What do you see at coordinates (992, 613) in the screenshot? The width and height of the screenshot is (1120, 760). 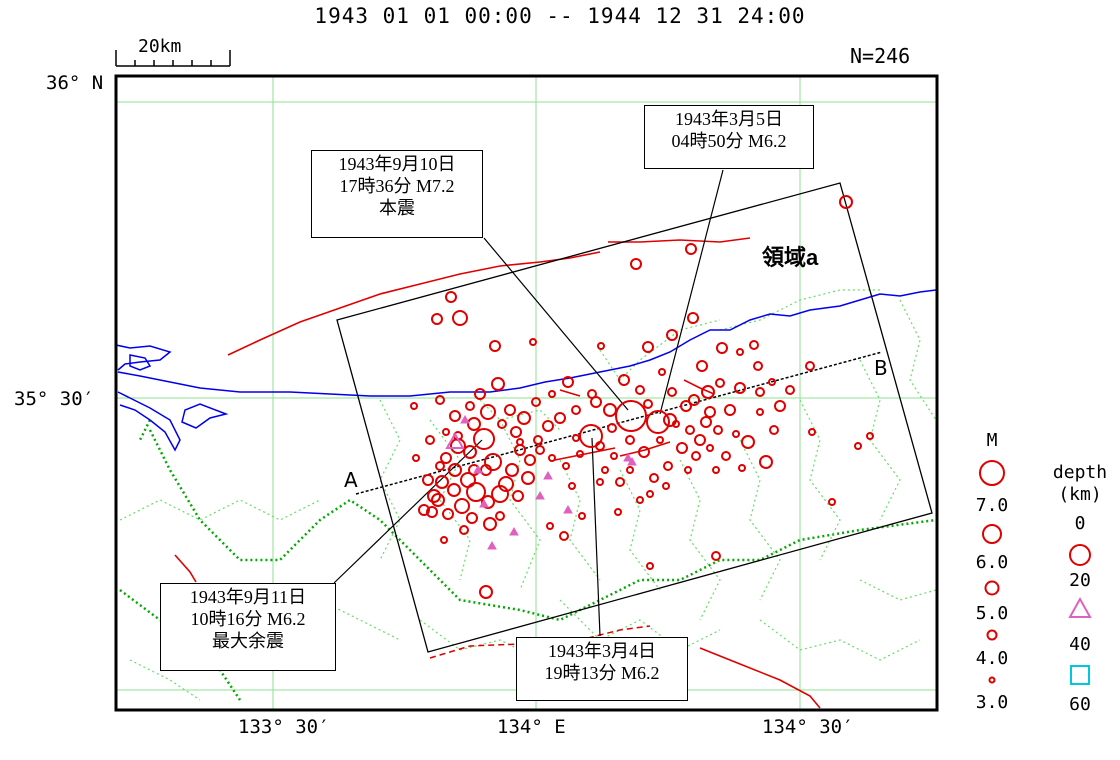 I see `legend-m5-label: 5.0` at bounding box center [992, 613].